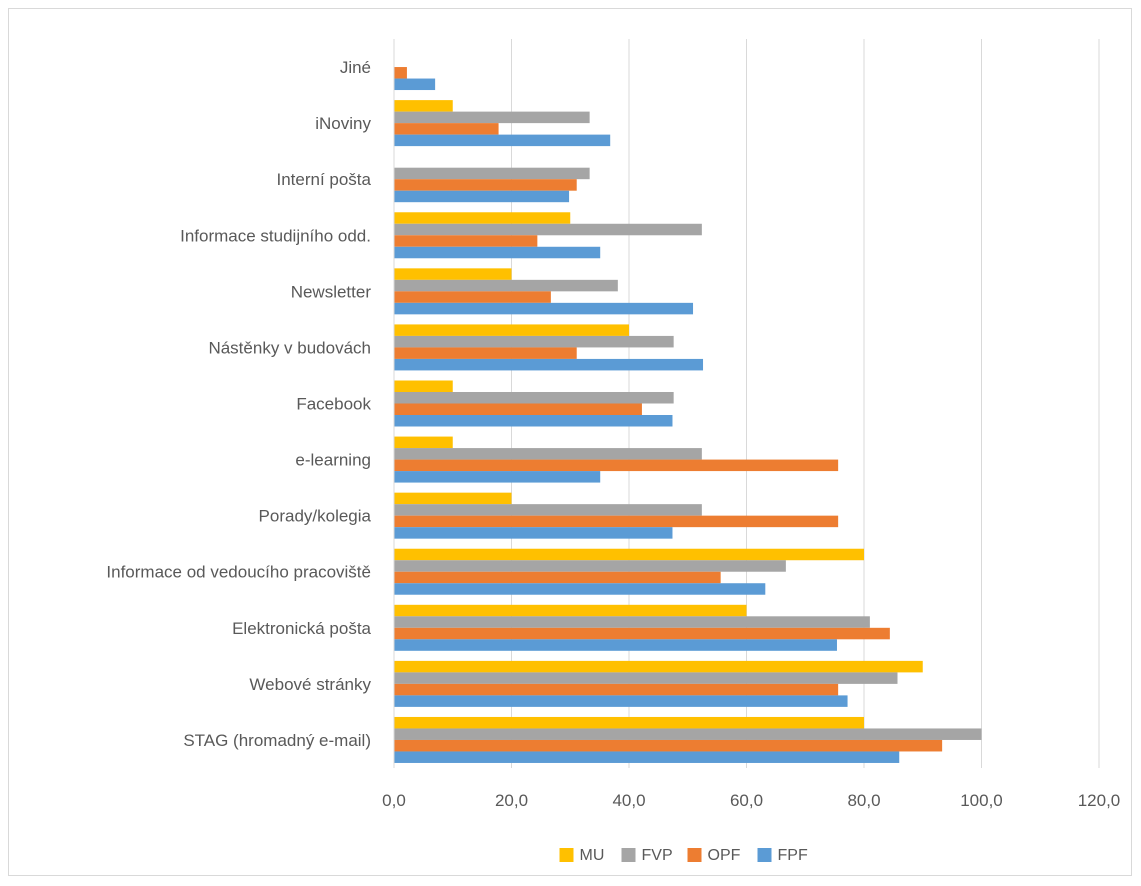  What do you see at coordinates (343, 123) in the screenshot?
I see `category-label: iNoviny` at bounding box center [343, 123].